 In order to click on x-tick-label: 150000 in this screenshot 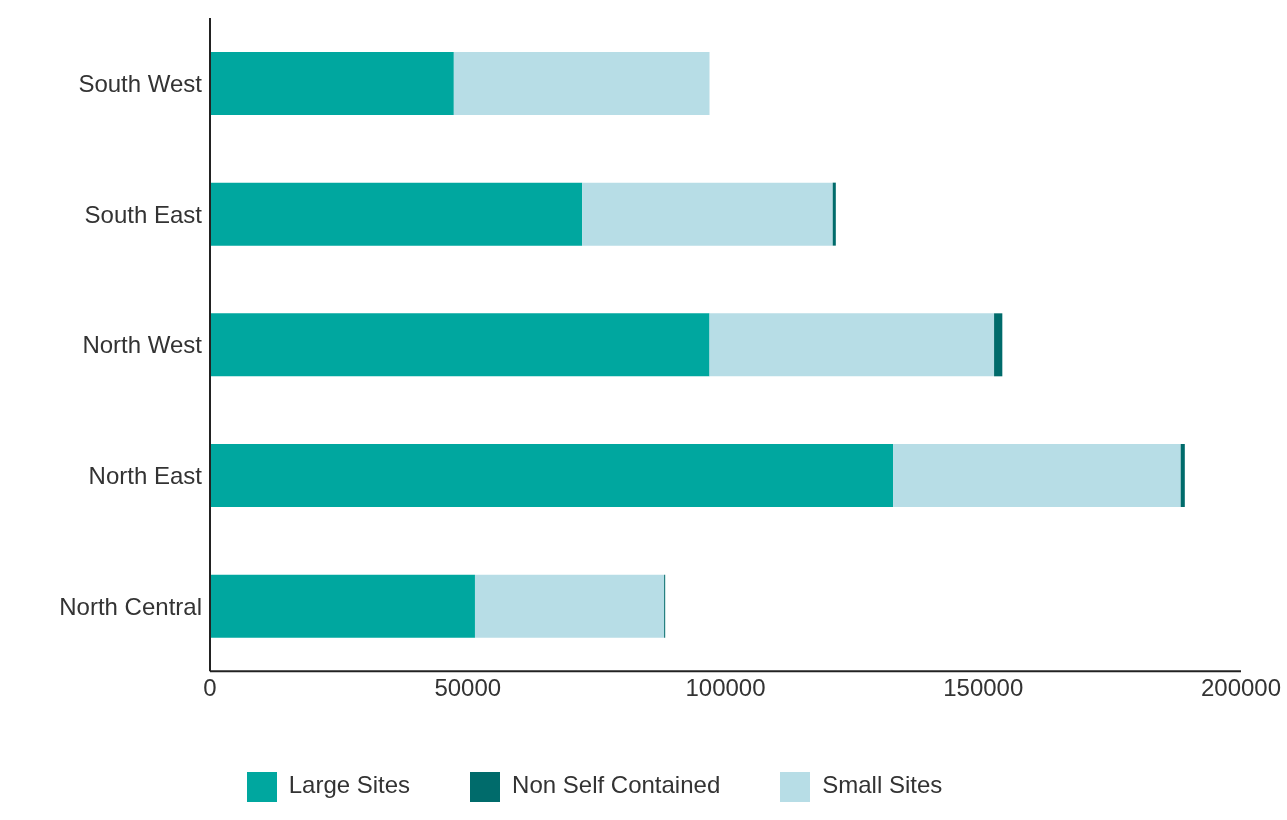, I will do `click(983, 688)`.